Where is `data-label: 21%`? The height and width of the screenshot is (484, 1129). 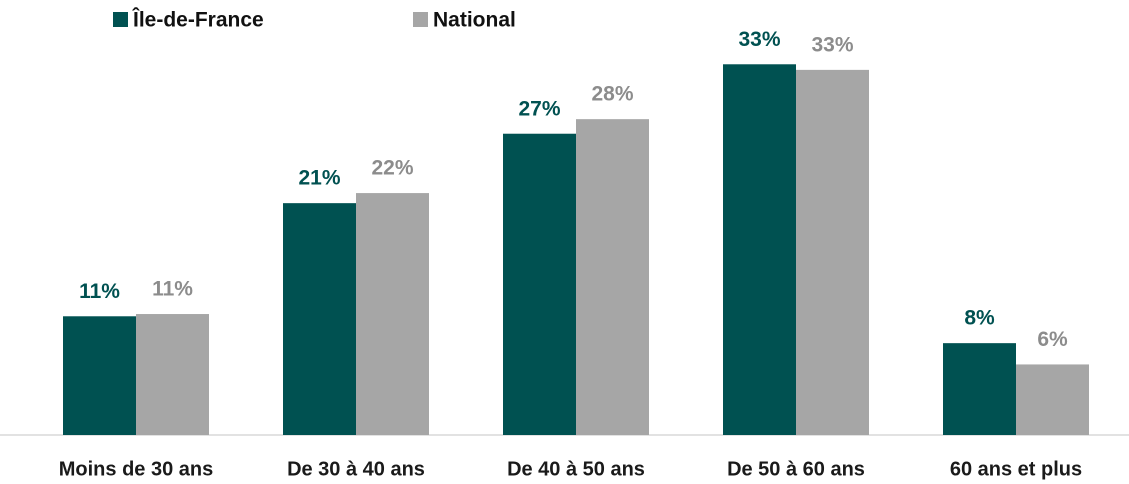 data-label: 21% is located at coordinates (319, 178).